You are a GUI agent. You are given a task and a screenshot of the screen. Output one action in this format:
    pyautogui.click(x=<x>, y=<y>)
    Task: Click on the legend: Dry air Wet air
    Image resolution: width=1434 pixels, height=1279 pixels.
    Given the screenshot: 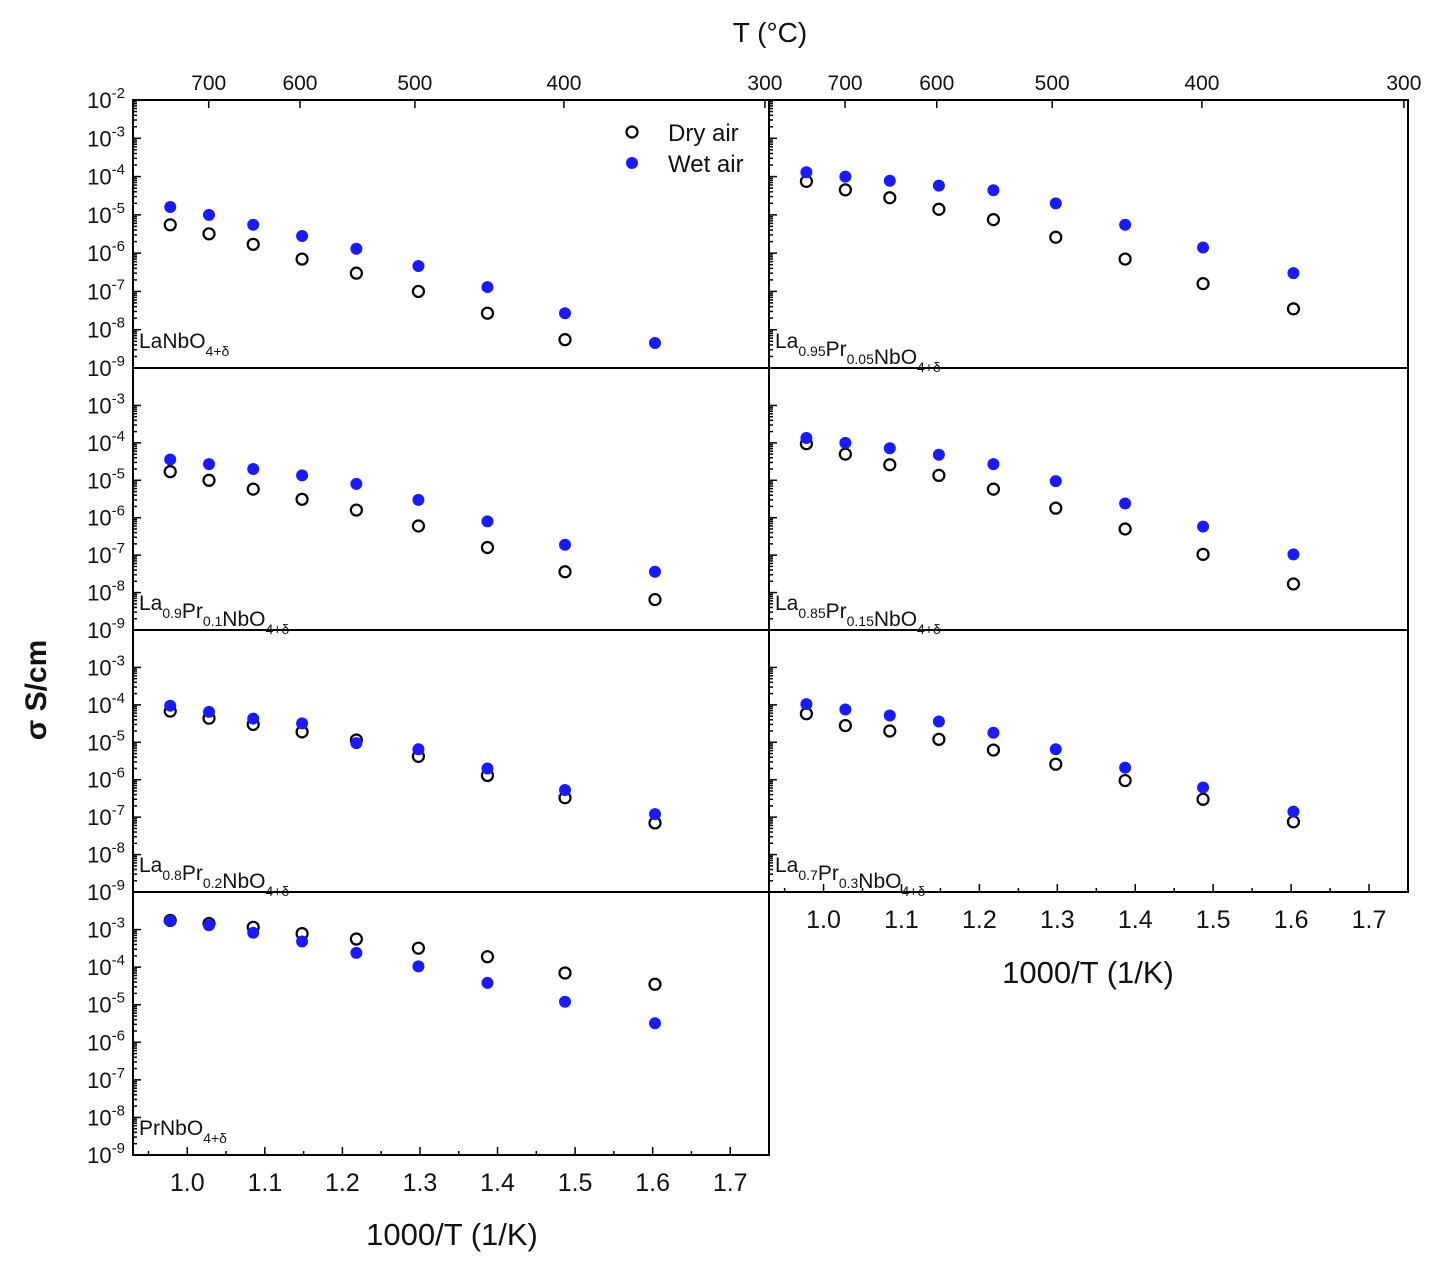 What is the action you would take?
    pyautogui.click(x=684, y=149)
    